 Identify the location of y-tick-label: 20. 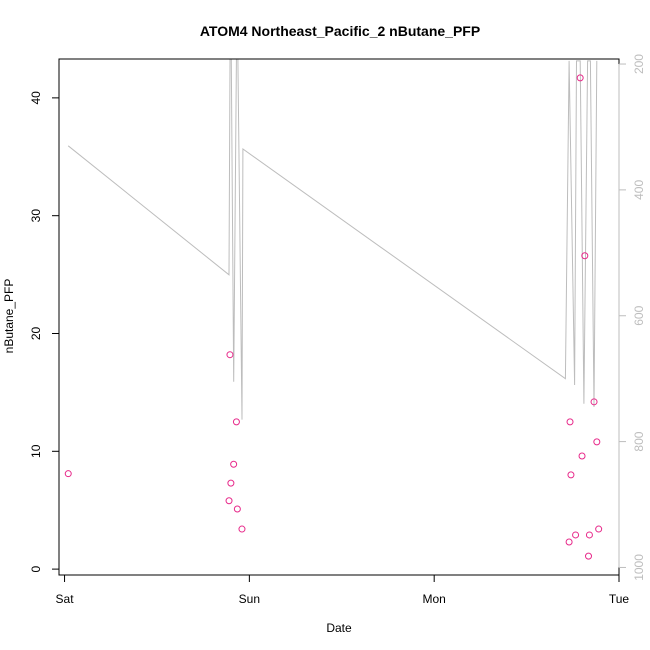
(36, 333).